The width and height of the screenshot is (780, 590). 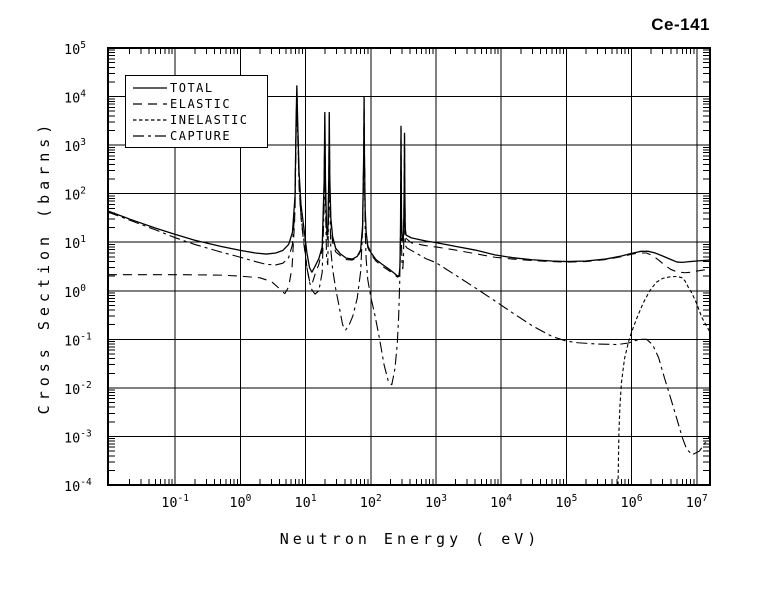 I want to click on legend-item-label: TOTAL, so click(x=192, y=88).